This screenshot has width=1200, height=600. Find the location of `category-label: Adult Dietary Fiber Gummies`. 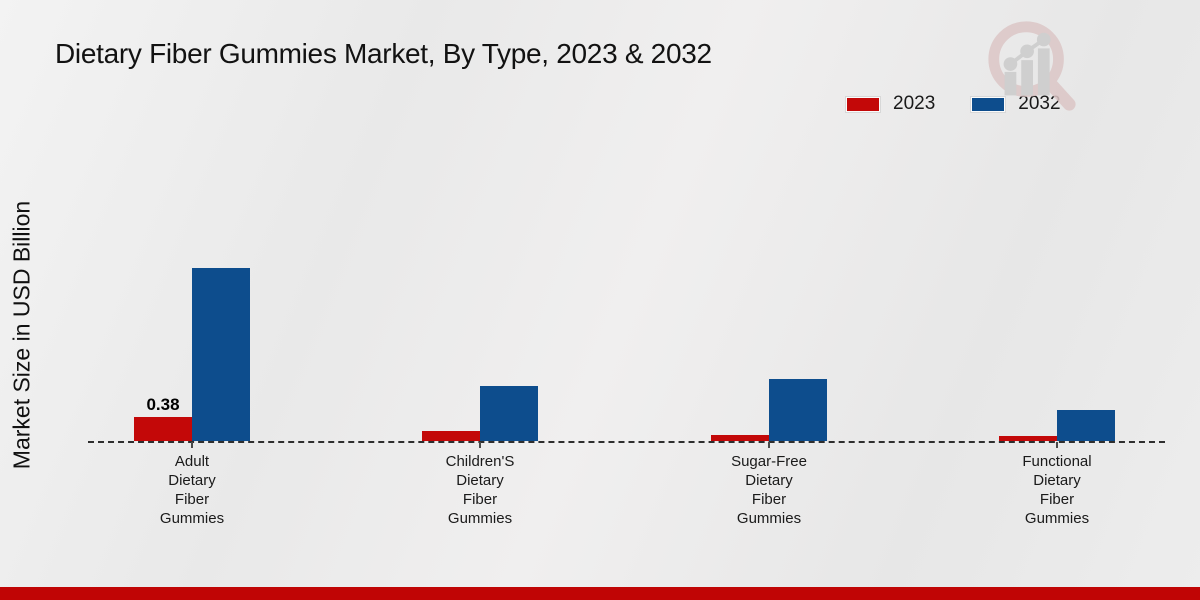

category-label: Adult Dietary Fiber Gummies is located at coordinates (192, 490).